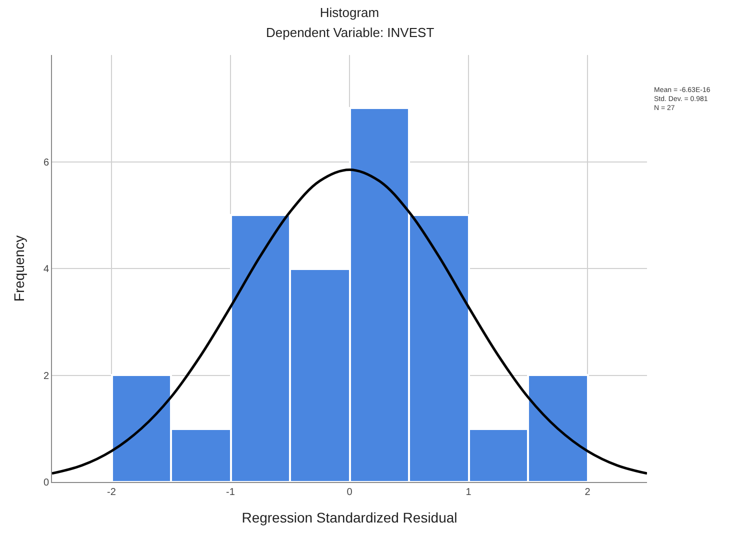 The height and width of the screenshot is (543, 741). Describe the element at coordinates (350, 32) in the screenshot. I see `chart-subtitle: Dependent Variable: INVEST` at that location.